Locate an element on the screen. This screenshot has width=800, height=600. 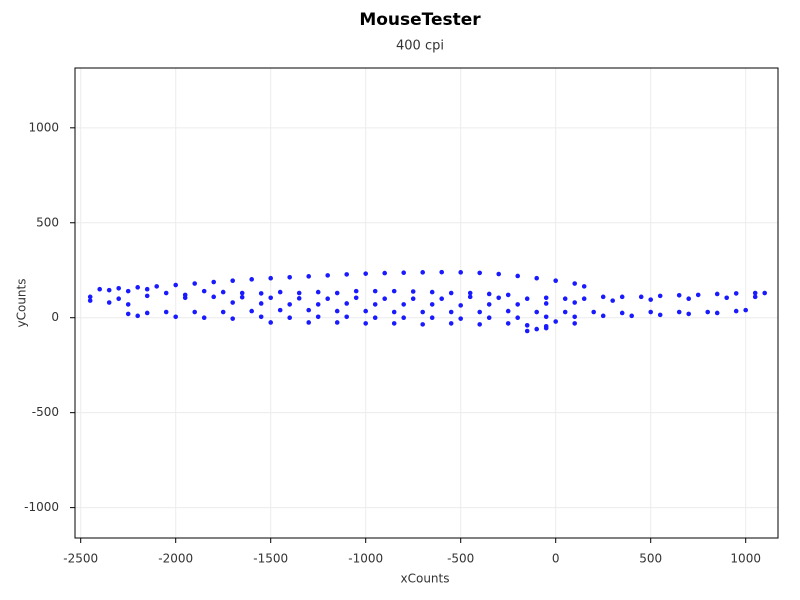
x-tick-label: 0 is located at coordinates (556, 559).